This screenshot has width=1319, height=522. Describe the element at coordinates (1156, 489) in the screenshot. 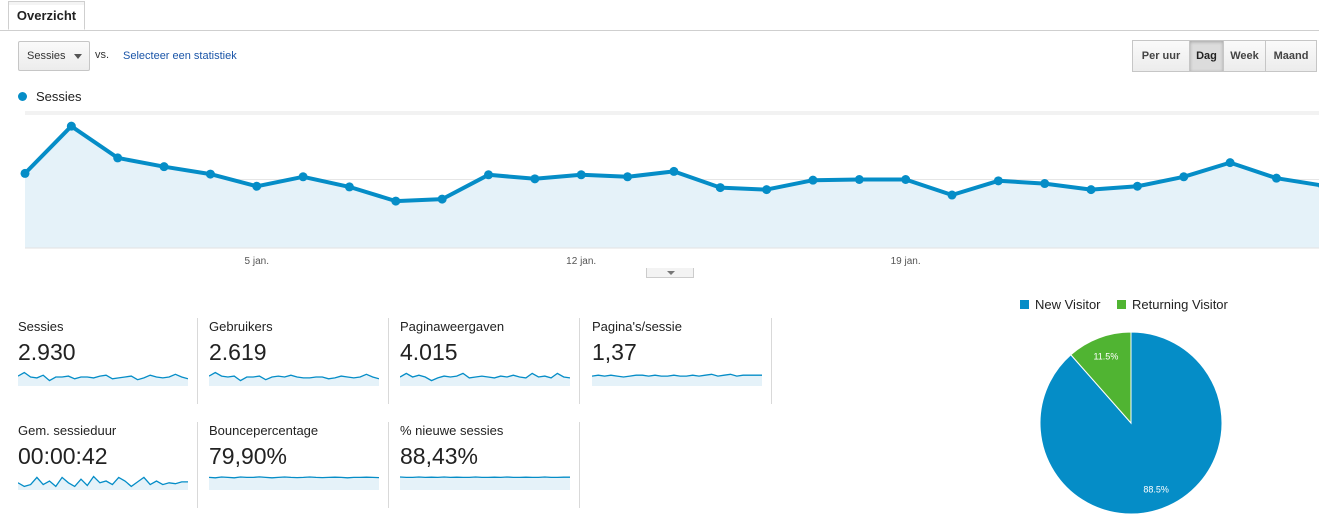

I see `pie-slice-label: 88.5%` at that location.